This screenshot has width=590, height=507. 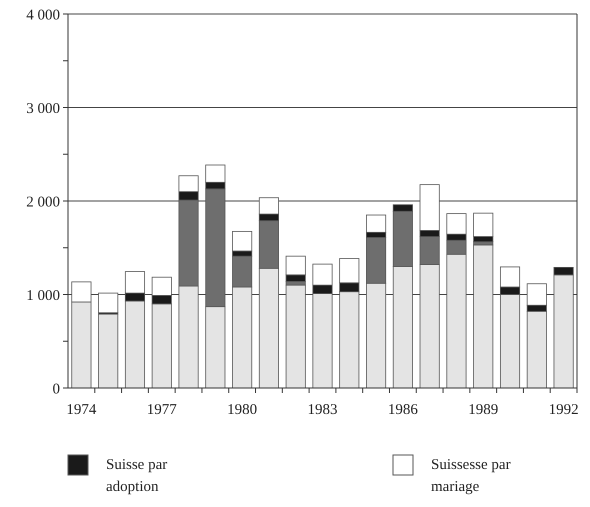 I want to click on x-tick-label: 1983, so click(x=323, y=410).